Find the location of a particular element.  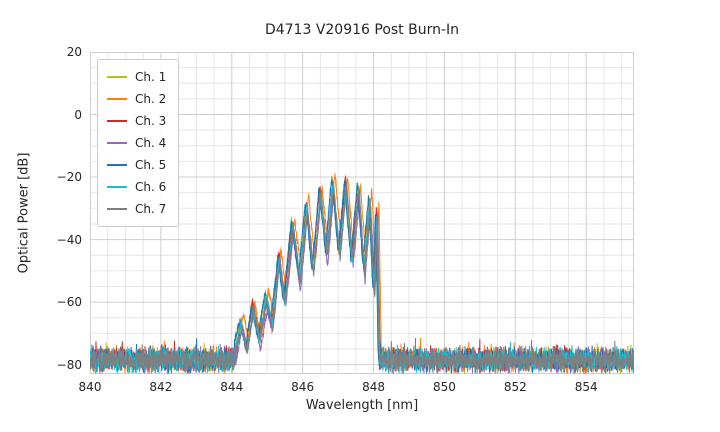

chart-title: D4713 V20916 Post Burn-In is located at coordinates (362, 30).